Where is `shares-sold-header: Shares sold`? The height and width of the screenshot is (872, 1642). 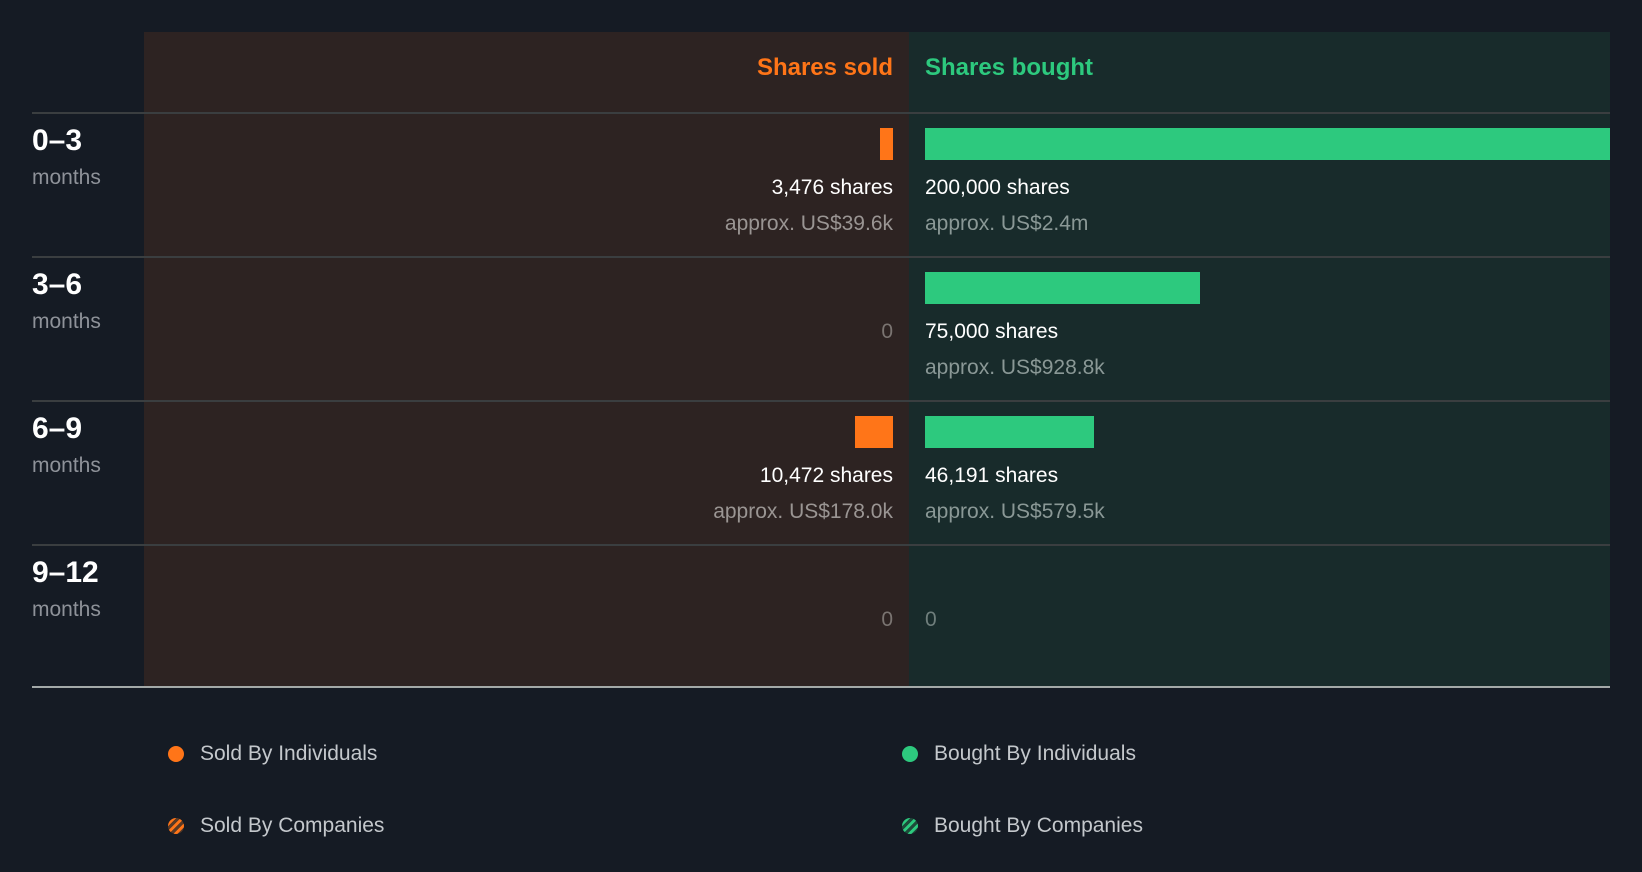
shares-sold-header: Shares sold is located at coordinates (824, 67).